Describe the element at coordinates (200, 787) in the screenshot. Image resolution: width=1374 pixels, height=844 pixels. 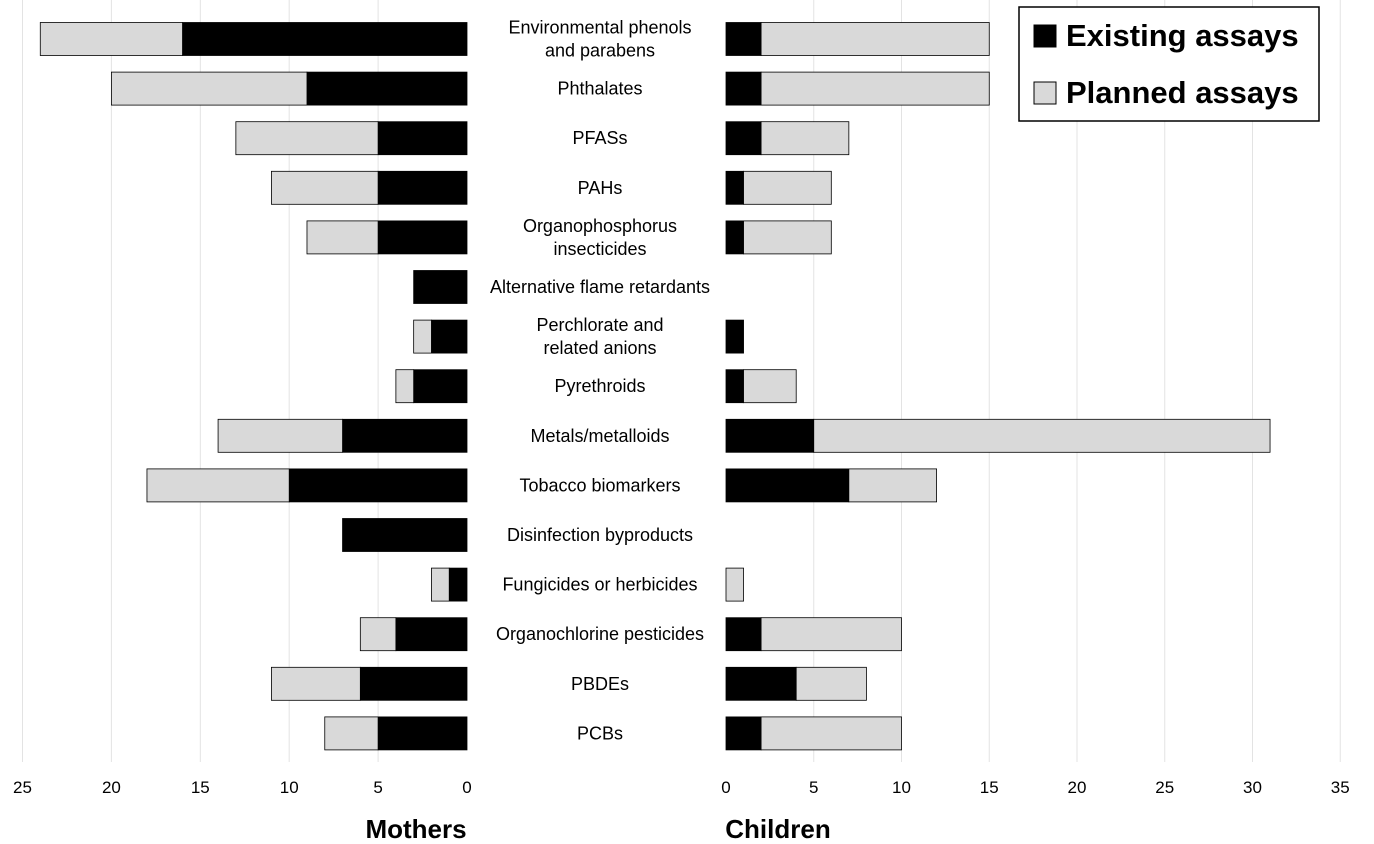
I see `mothers-tick-label: 15` at that location.